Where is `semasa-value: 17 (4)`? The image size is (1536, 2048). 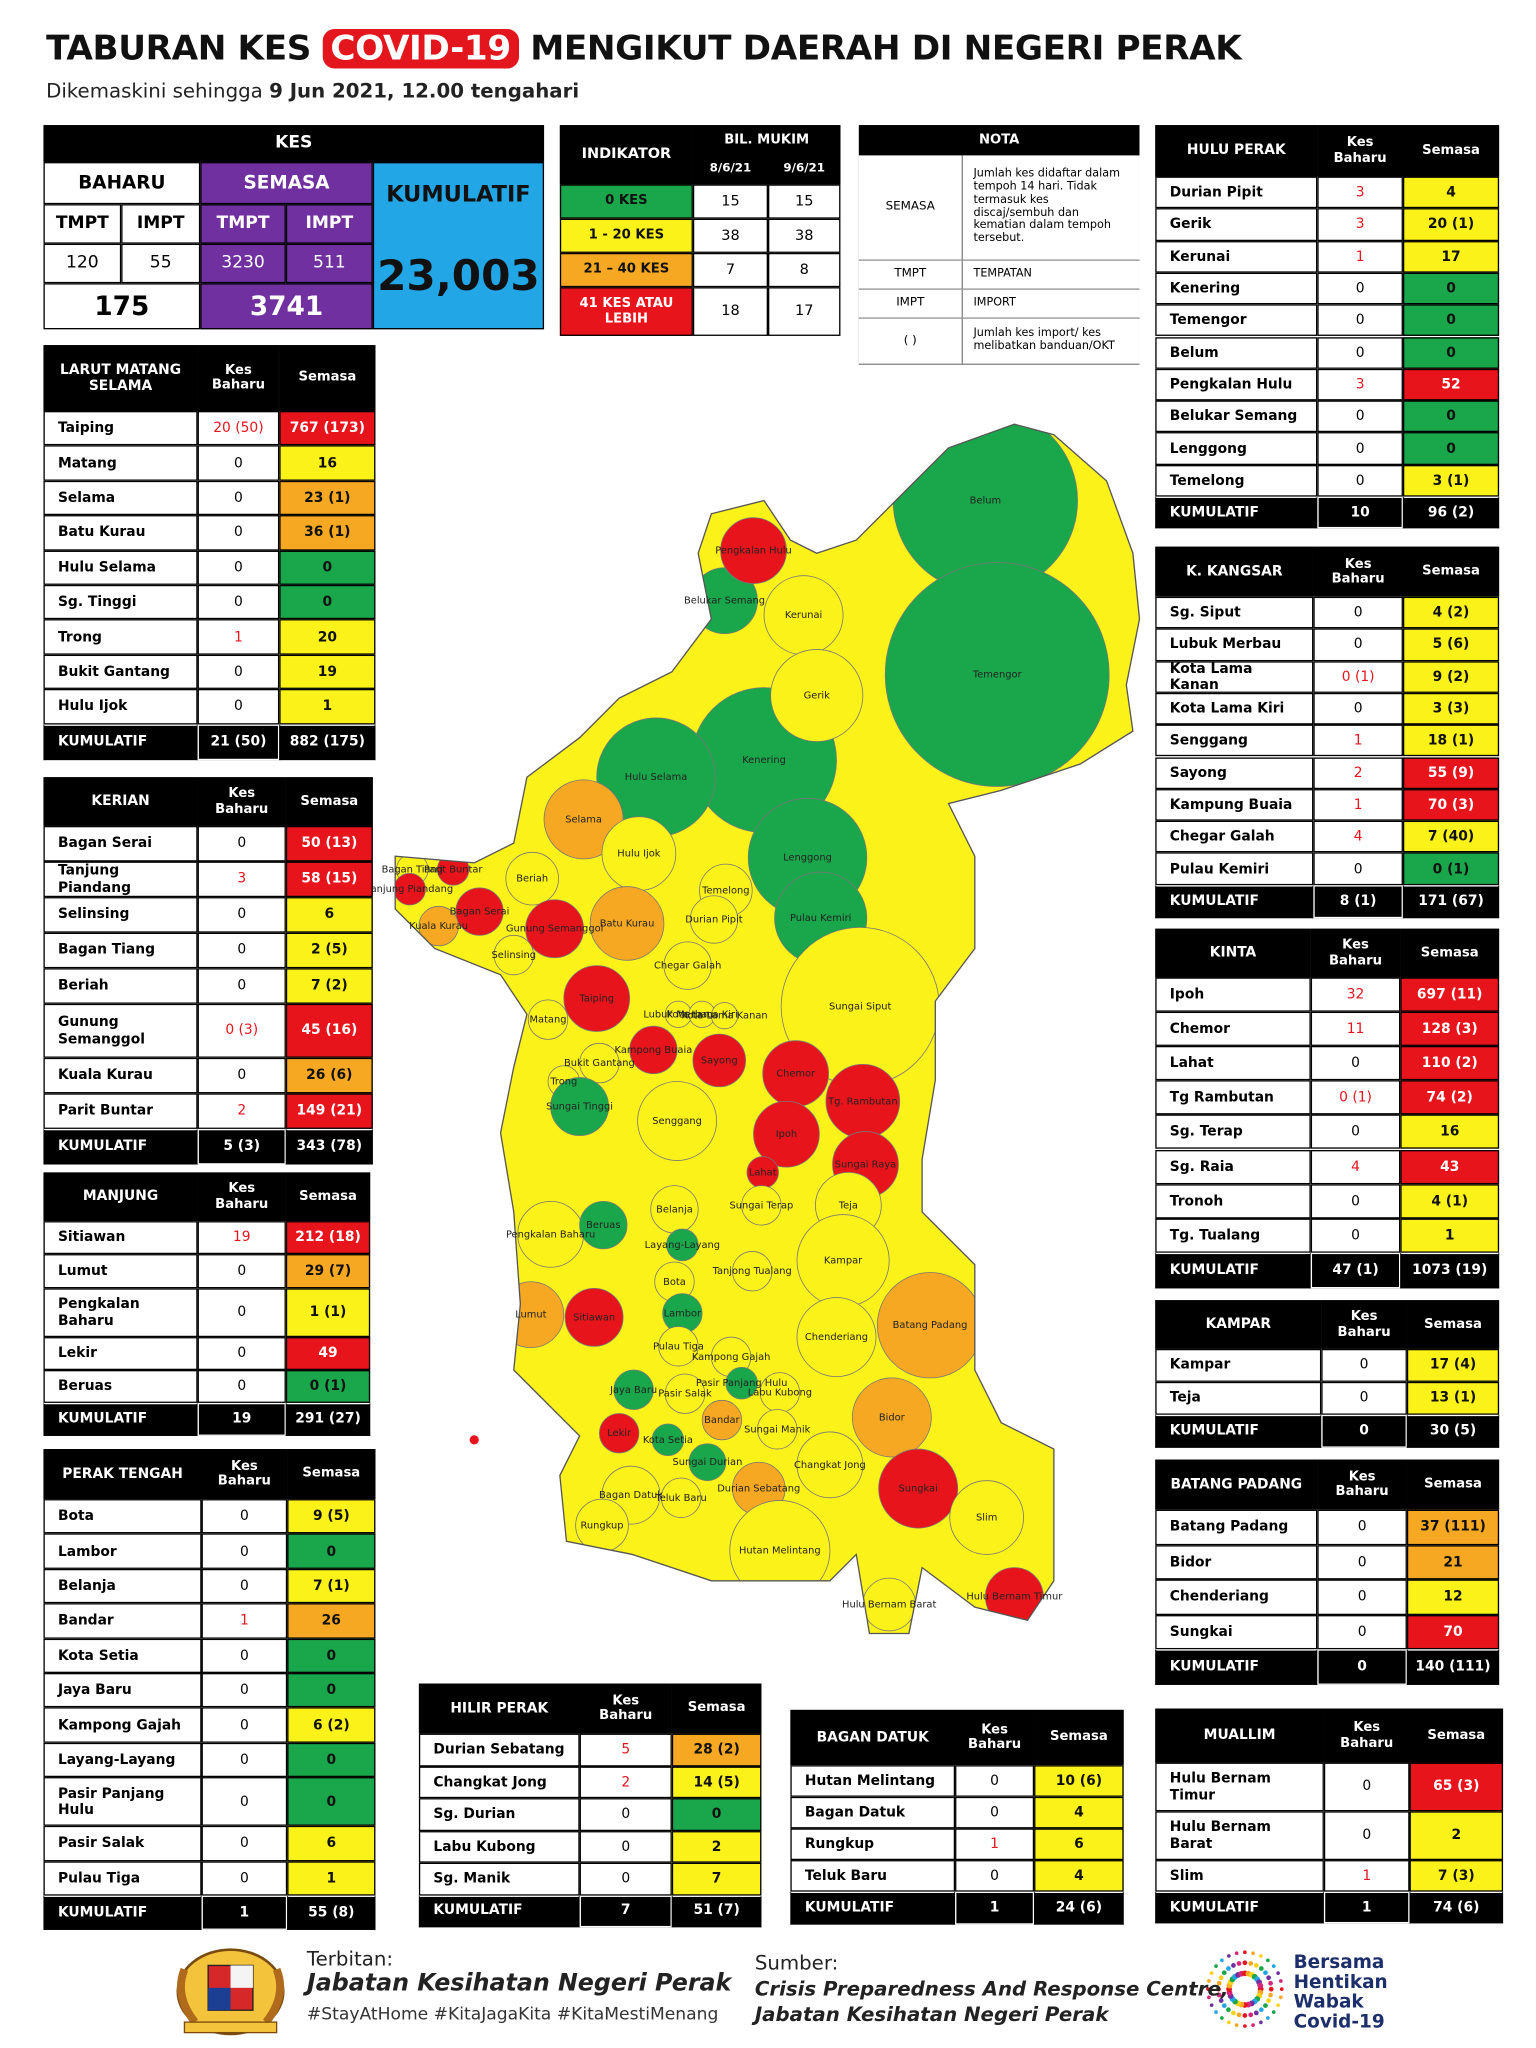
semasa-value: 17 (4) is located at coordinates (1453, 1365).